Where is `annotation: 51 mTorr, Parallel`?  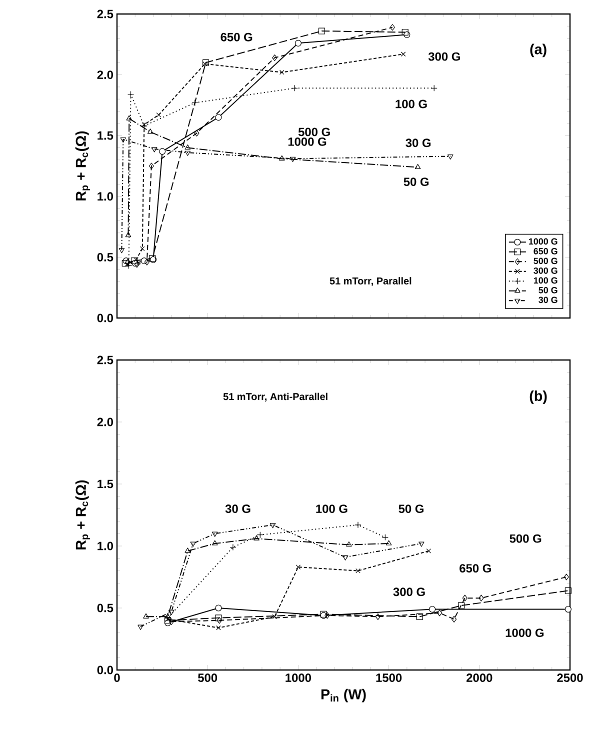
annotation: 51 mTorr, Parallel is located at coordinates (371, 281).